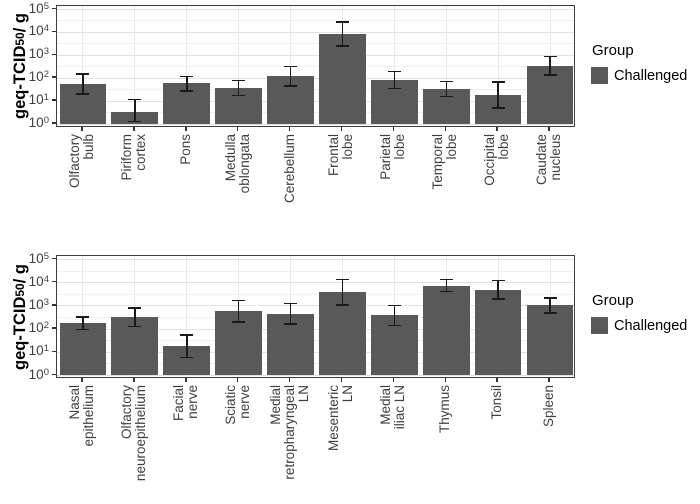  Describe the element at coordinates (38, 31) in the screenshot. I see `y-tick-label: 10⁴` at that location.